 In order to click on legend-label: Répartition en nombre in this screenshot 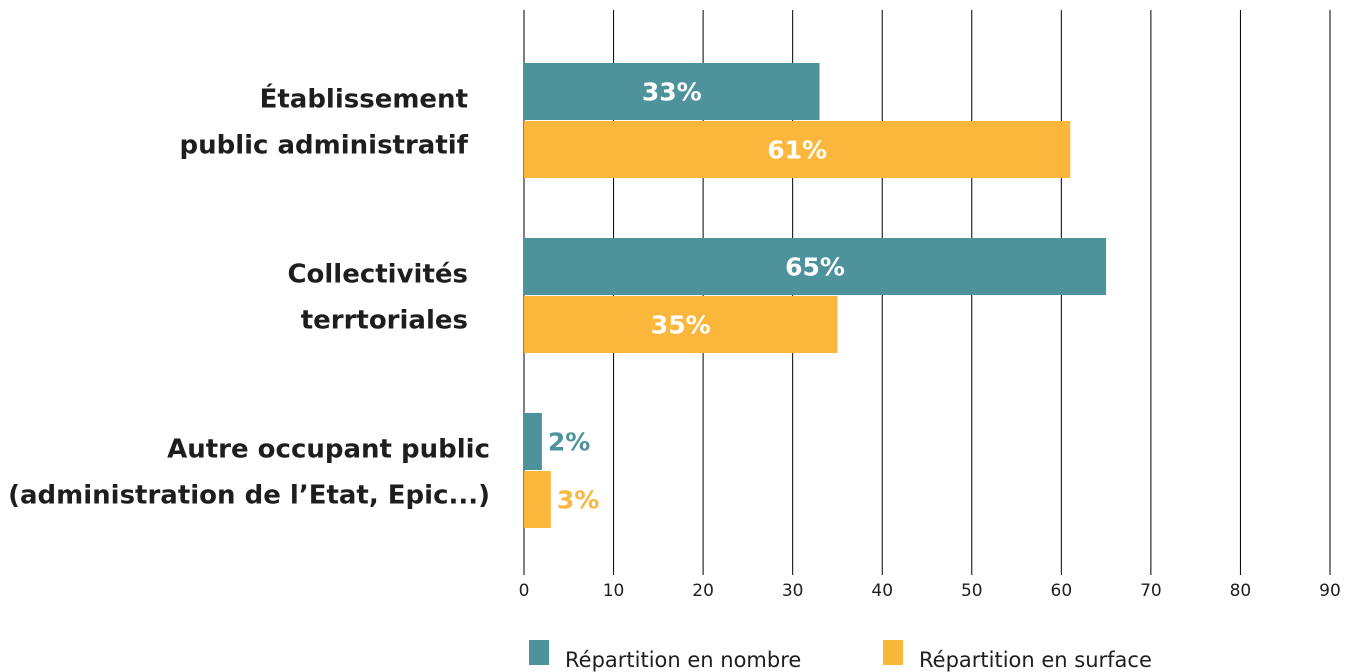, I will do `click(683, 660)`.